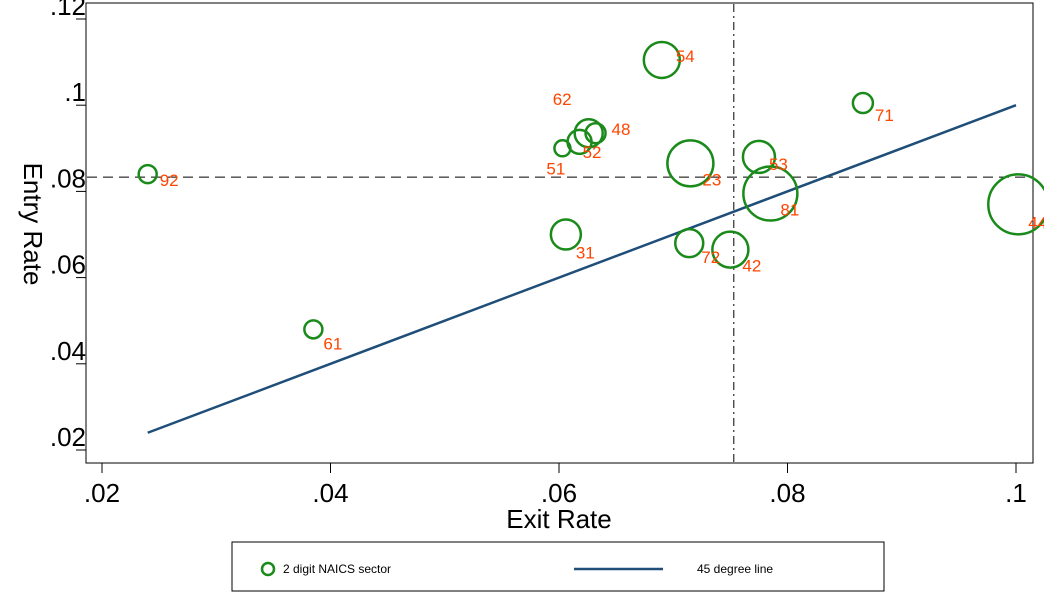 The image size is (1044, 593). What do you see at coordinates (68, 226) in the screenshot?
I see `y-axis: .02 .04 .06 .08 .1 .12` at bounding box center [68, 226].